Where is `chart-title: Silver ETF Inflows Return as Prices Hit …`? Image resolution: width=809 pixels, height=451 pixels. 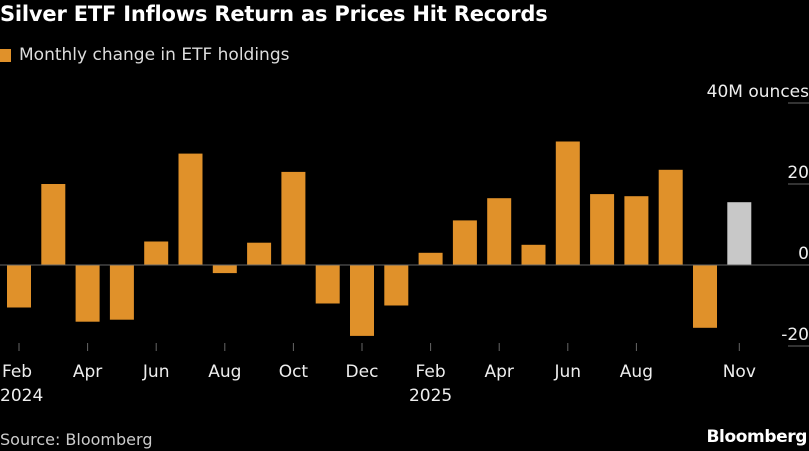
chart-title: Silver ETF Inflows Return as Prices Hit … is located at coordinates (274, 14).